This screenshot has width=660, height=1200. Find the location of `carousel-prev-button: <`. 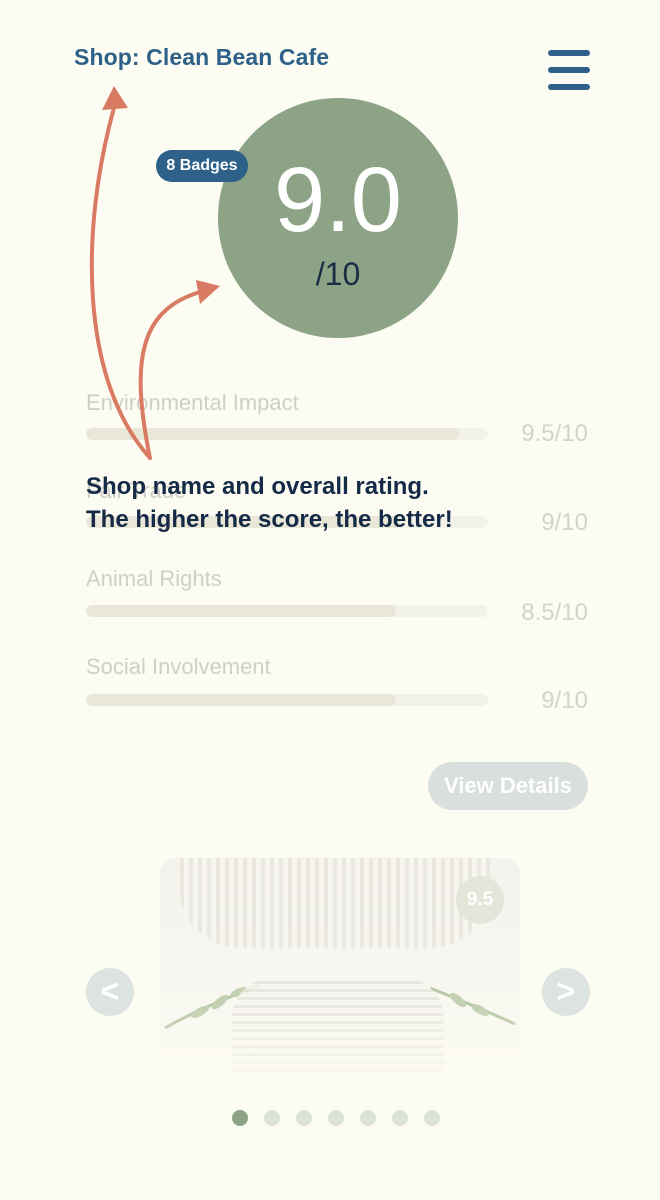

carousel-prev-button: < is located at coordinates (110, 992).